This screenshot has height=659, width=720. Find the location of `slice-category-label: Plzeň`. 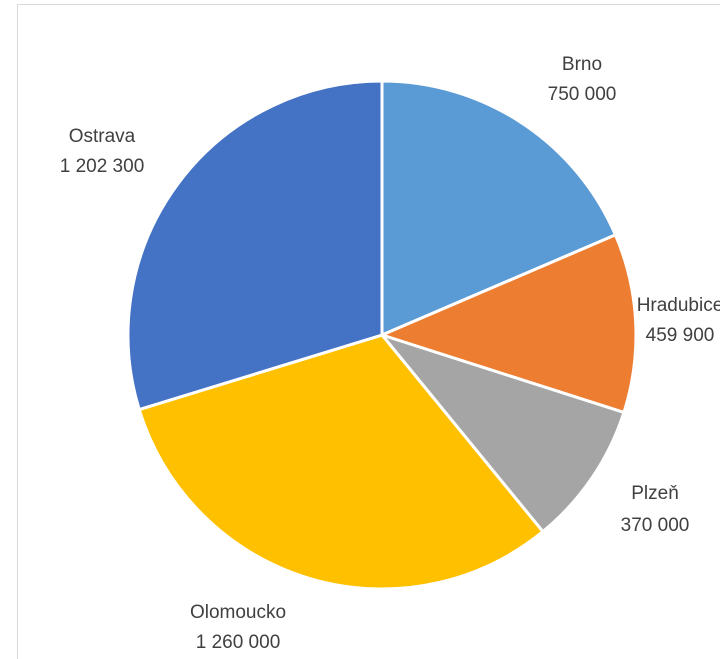

slice-category-label: Plzeň is located at coordinates (655, 493).